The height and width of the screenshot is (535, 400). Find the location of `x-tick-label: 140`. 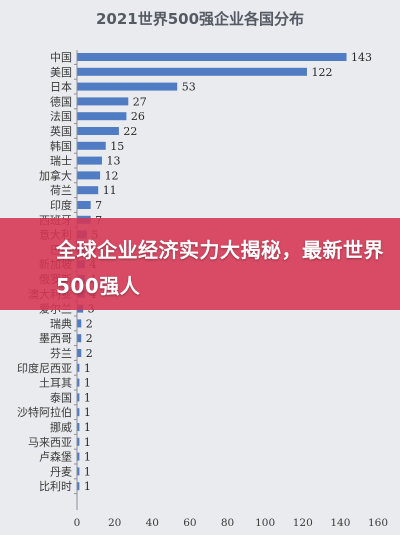

x-tick-label: 140 is located at coordinates (340, 523).